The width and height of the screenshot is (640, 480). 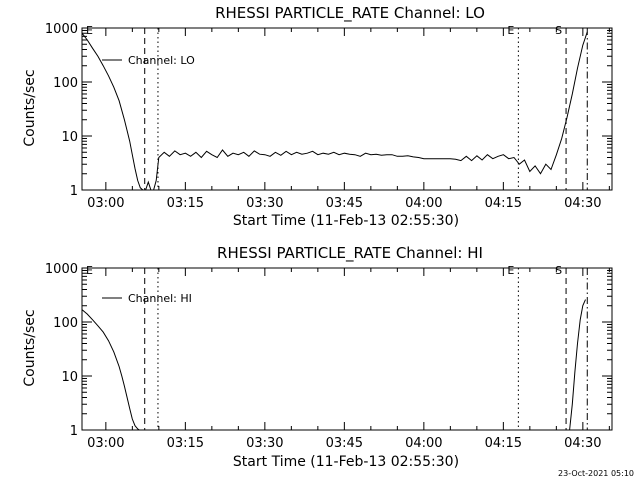 I want to click on chart-hi-title: RHESSI PARTICLE_RATE Channel: HI, so click(x=350, y=253).